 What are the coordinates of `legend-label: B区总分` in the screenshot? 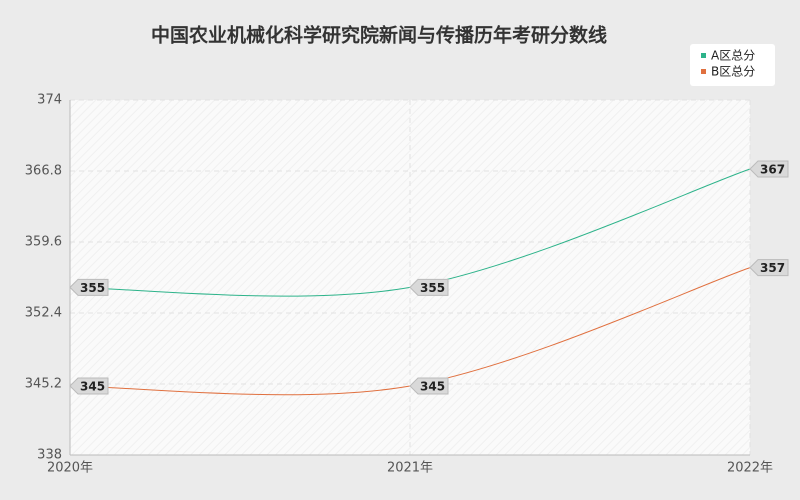 It's located at (733, 72).